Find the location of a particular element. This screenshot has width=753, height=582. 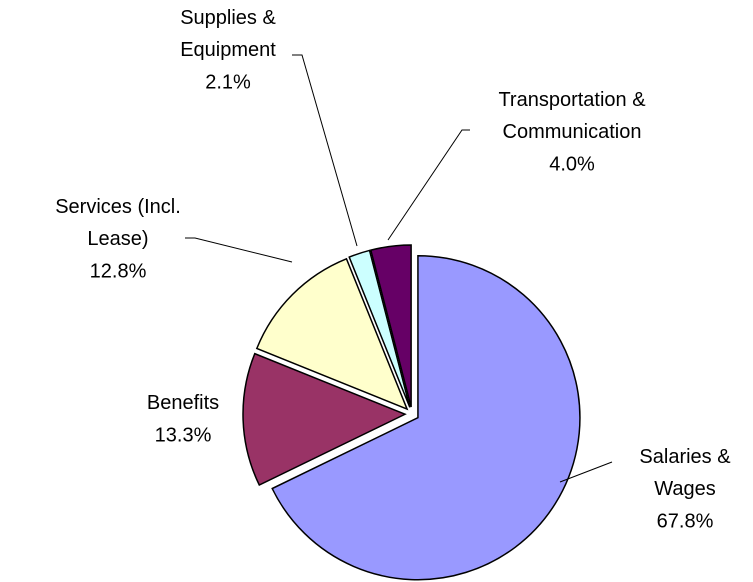

slice-label: Transportation & Communication 4.0% is located at coordinates (572, 132).